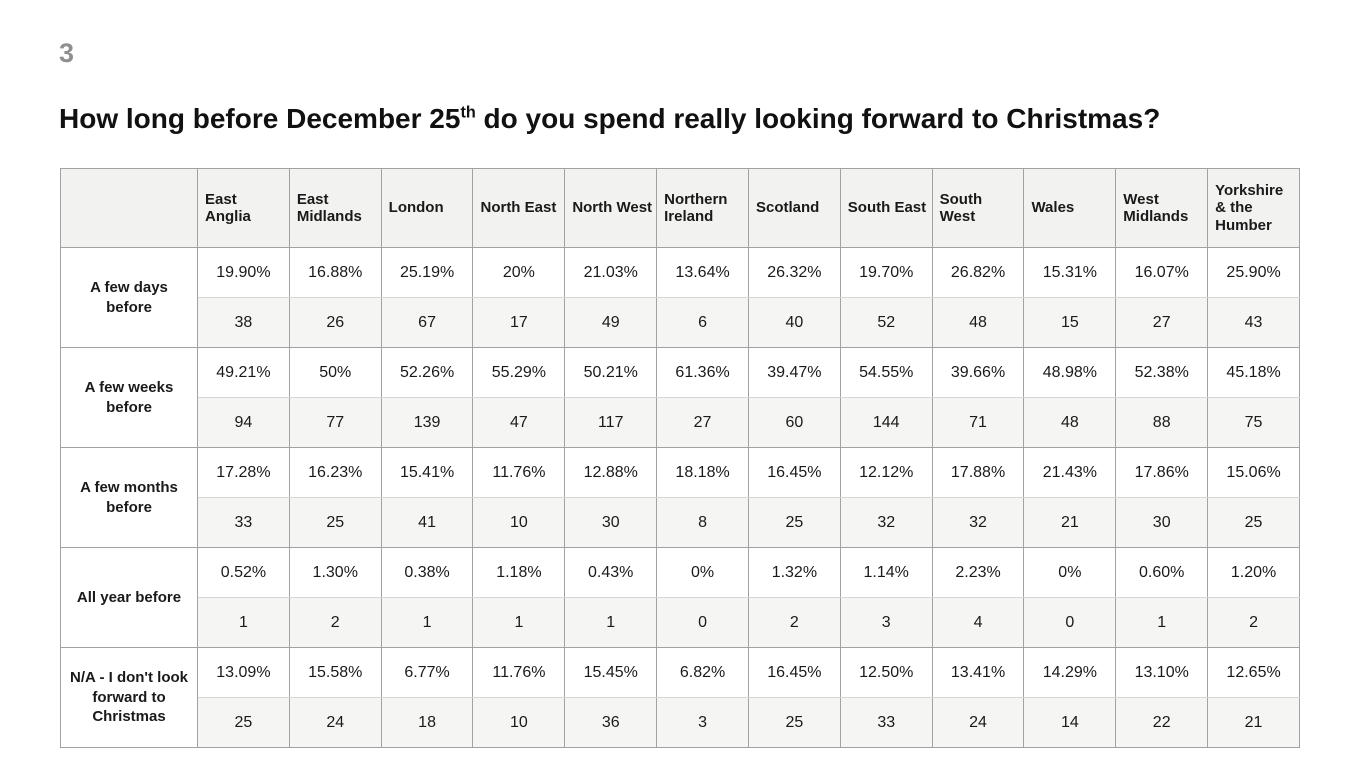  What do you see at coordinates (427, 208) in the screenshot?
I see `region-header: London` at bounding box center [427, 208].